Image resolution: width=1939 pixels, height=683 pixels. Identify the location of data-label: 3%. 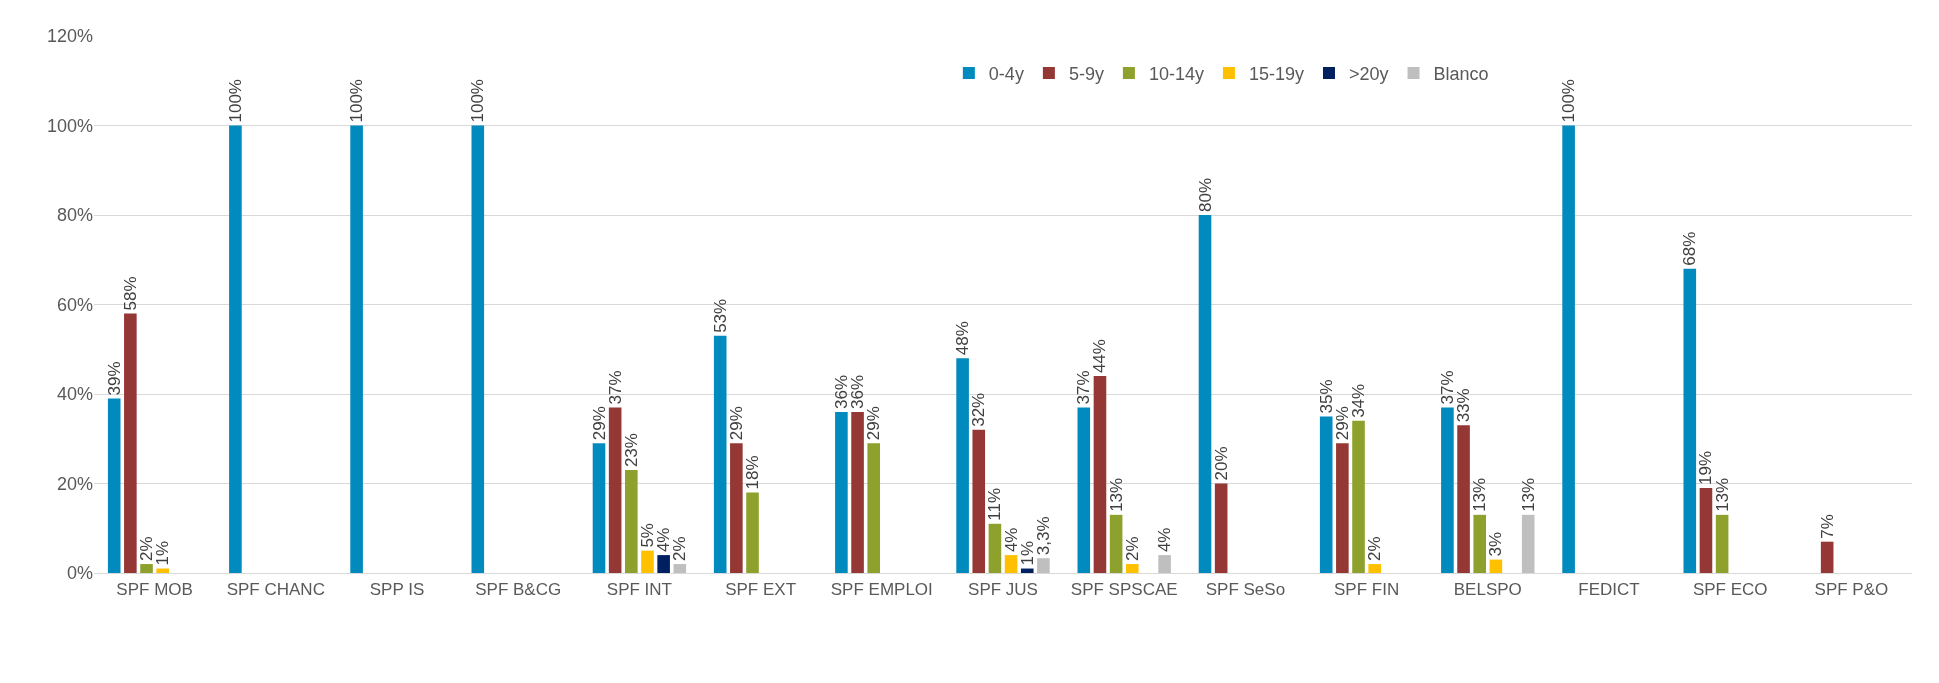
(1496, 544).